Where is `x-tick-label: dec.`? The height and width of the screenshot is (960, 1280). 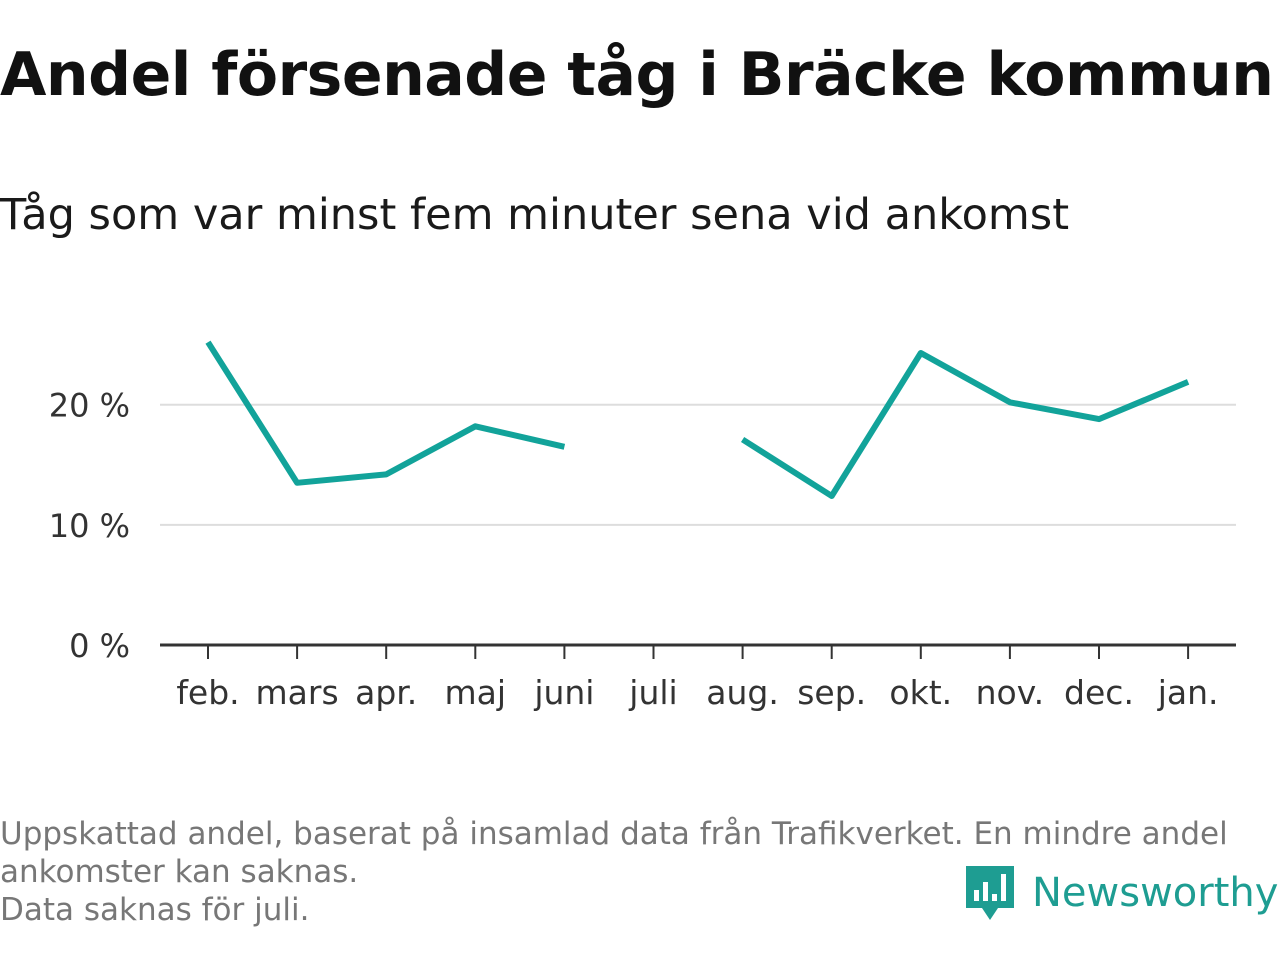
x-tick-label: dec. is located at coordinates (1099, 692).